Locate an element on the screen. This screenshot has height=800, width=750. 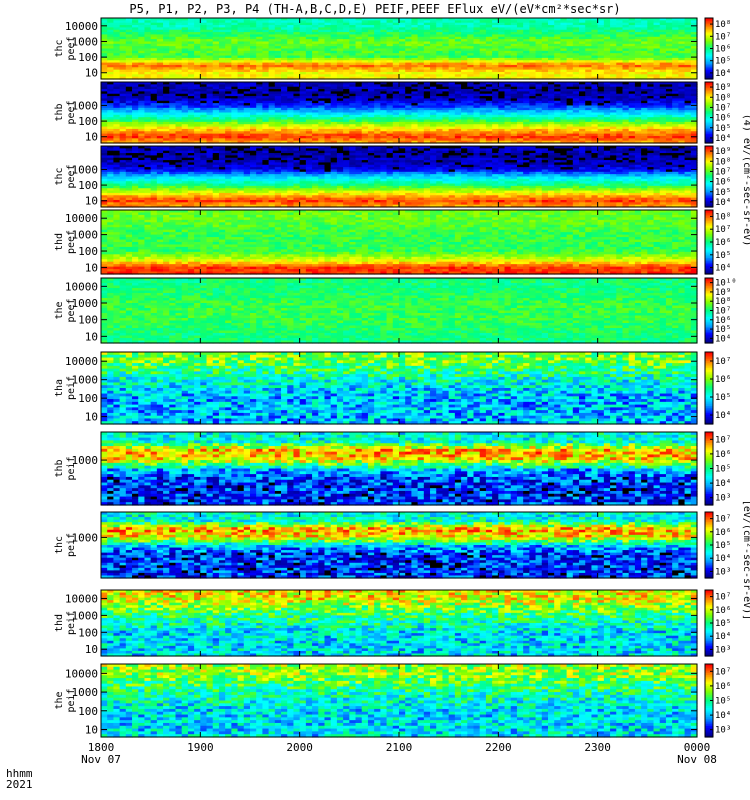
colorbar-tick-label: 10¹⁰ is located at coordinates (726, 284).